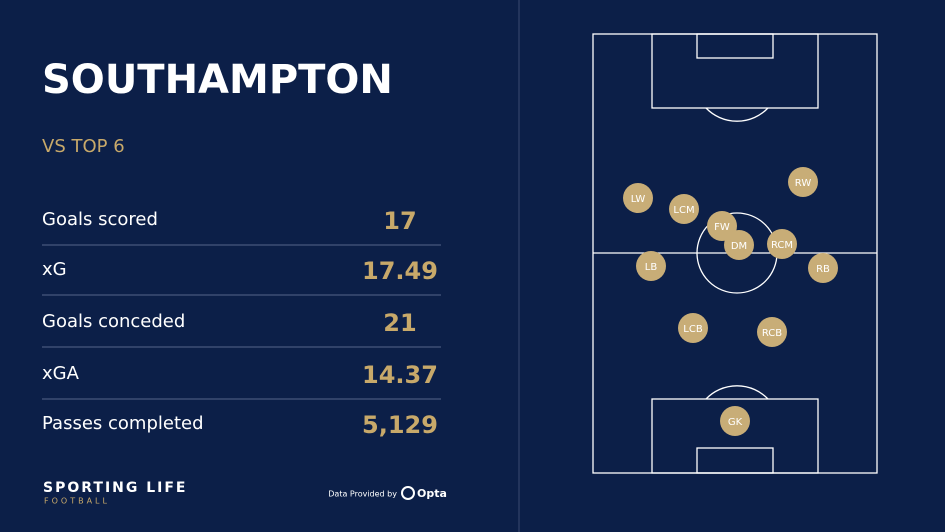 This screenshot has width=945, height=532. I want to click on player-label: RCB, so click(772, 333).